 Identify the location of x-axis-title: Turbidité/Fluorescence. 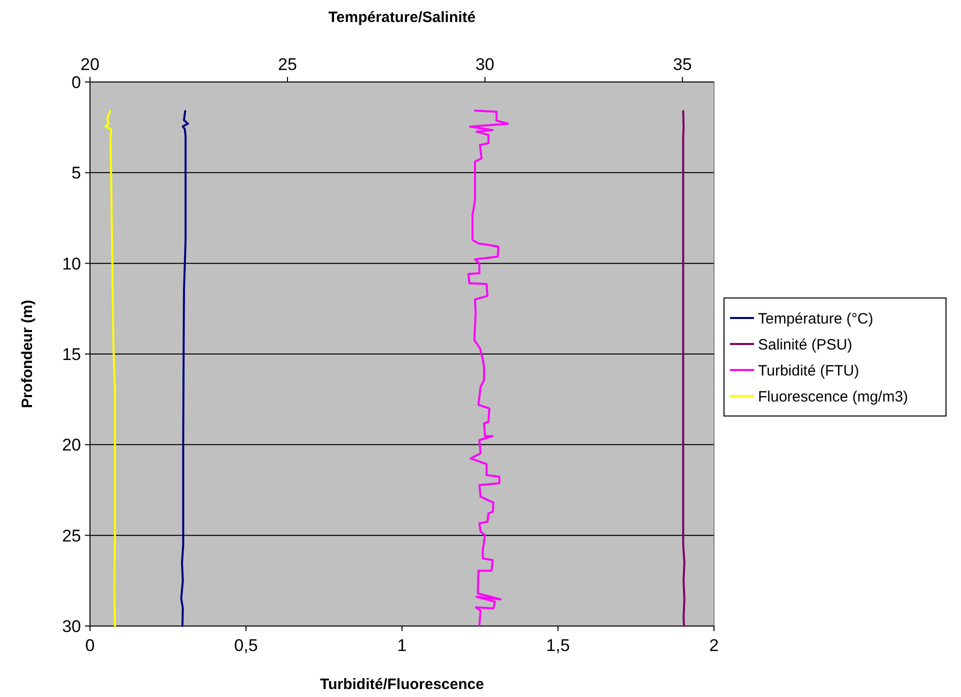
(402, 684).